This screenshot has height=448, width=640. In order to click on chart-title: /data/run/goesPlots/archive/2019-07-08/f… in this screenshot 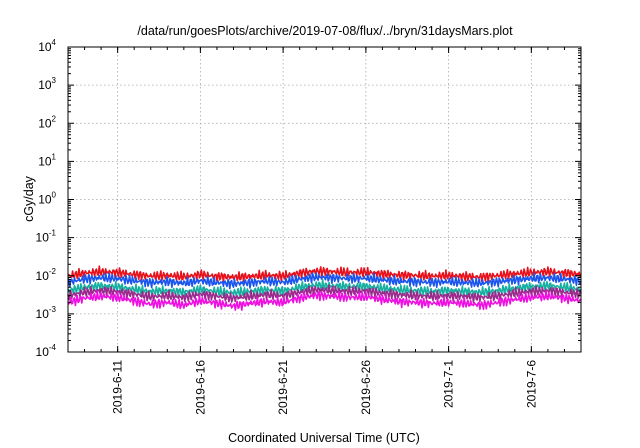, I will do `click(325, 31)`.